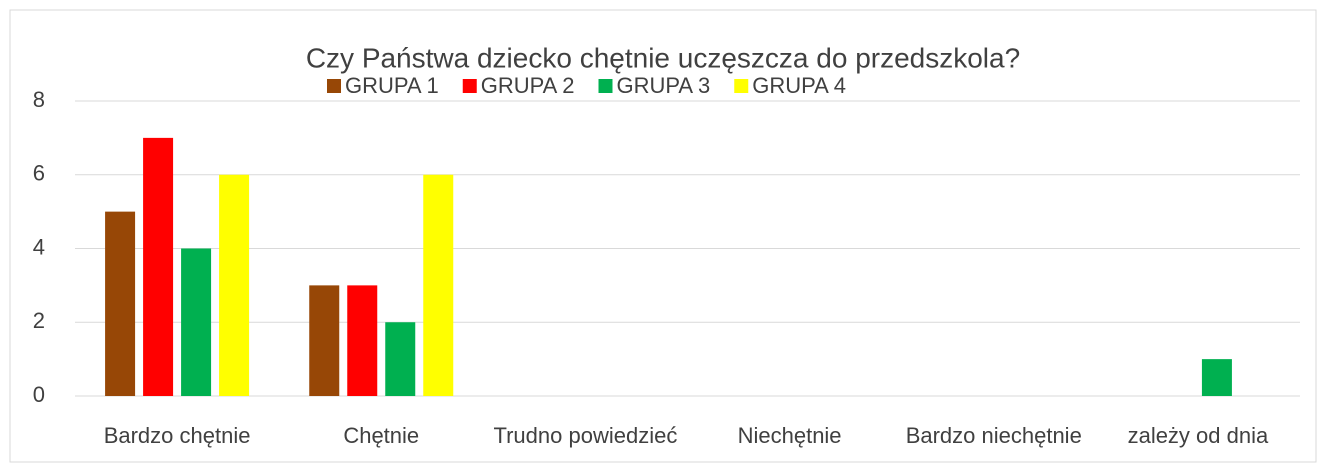 This screenshot has height=476, width=1327. Describe the element at coordinates (39, 246) in the screenshot. I see `y-tick-label: 4` at that location.